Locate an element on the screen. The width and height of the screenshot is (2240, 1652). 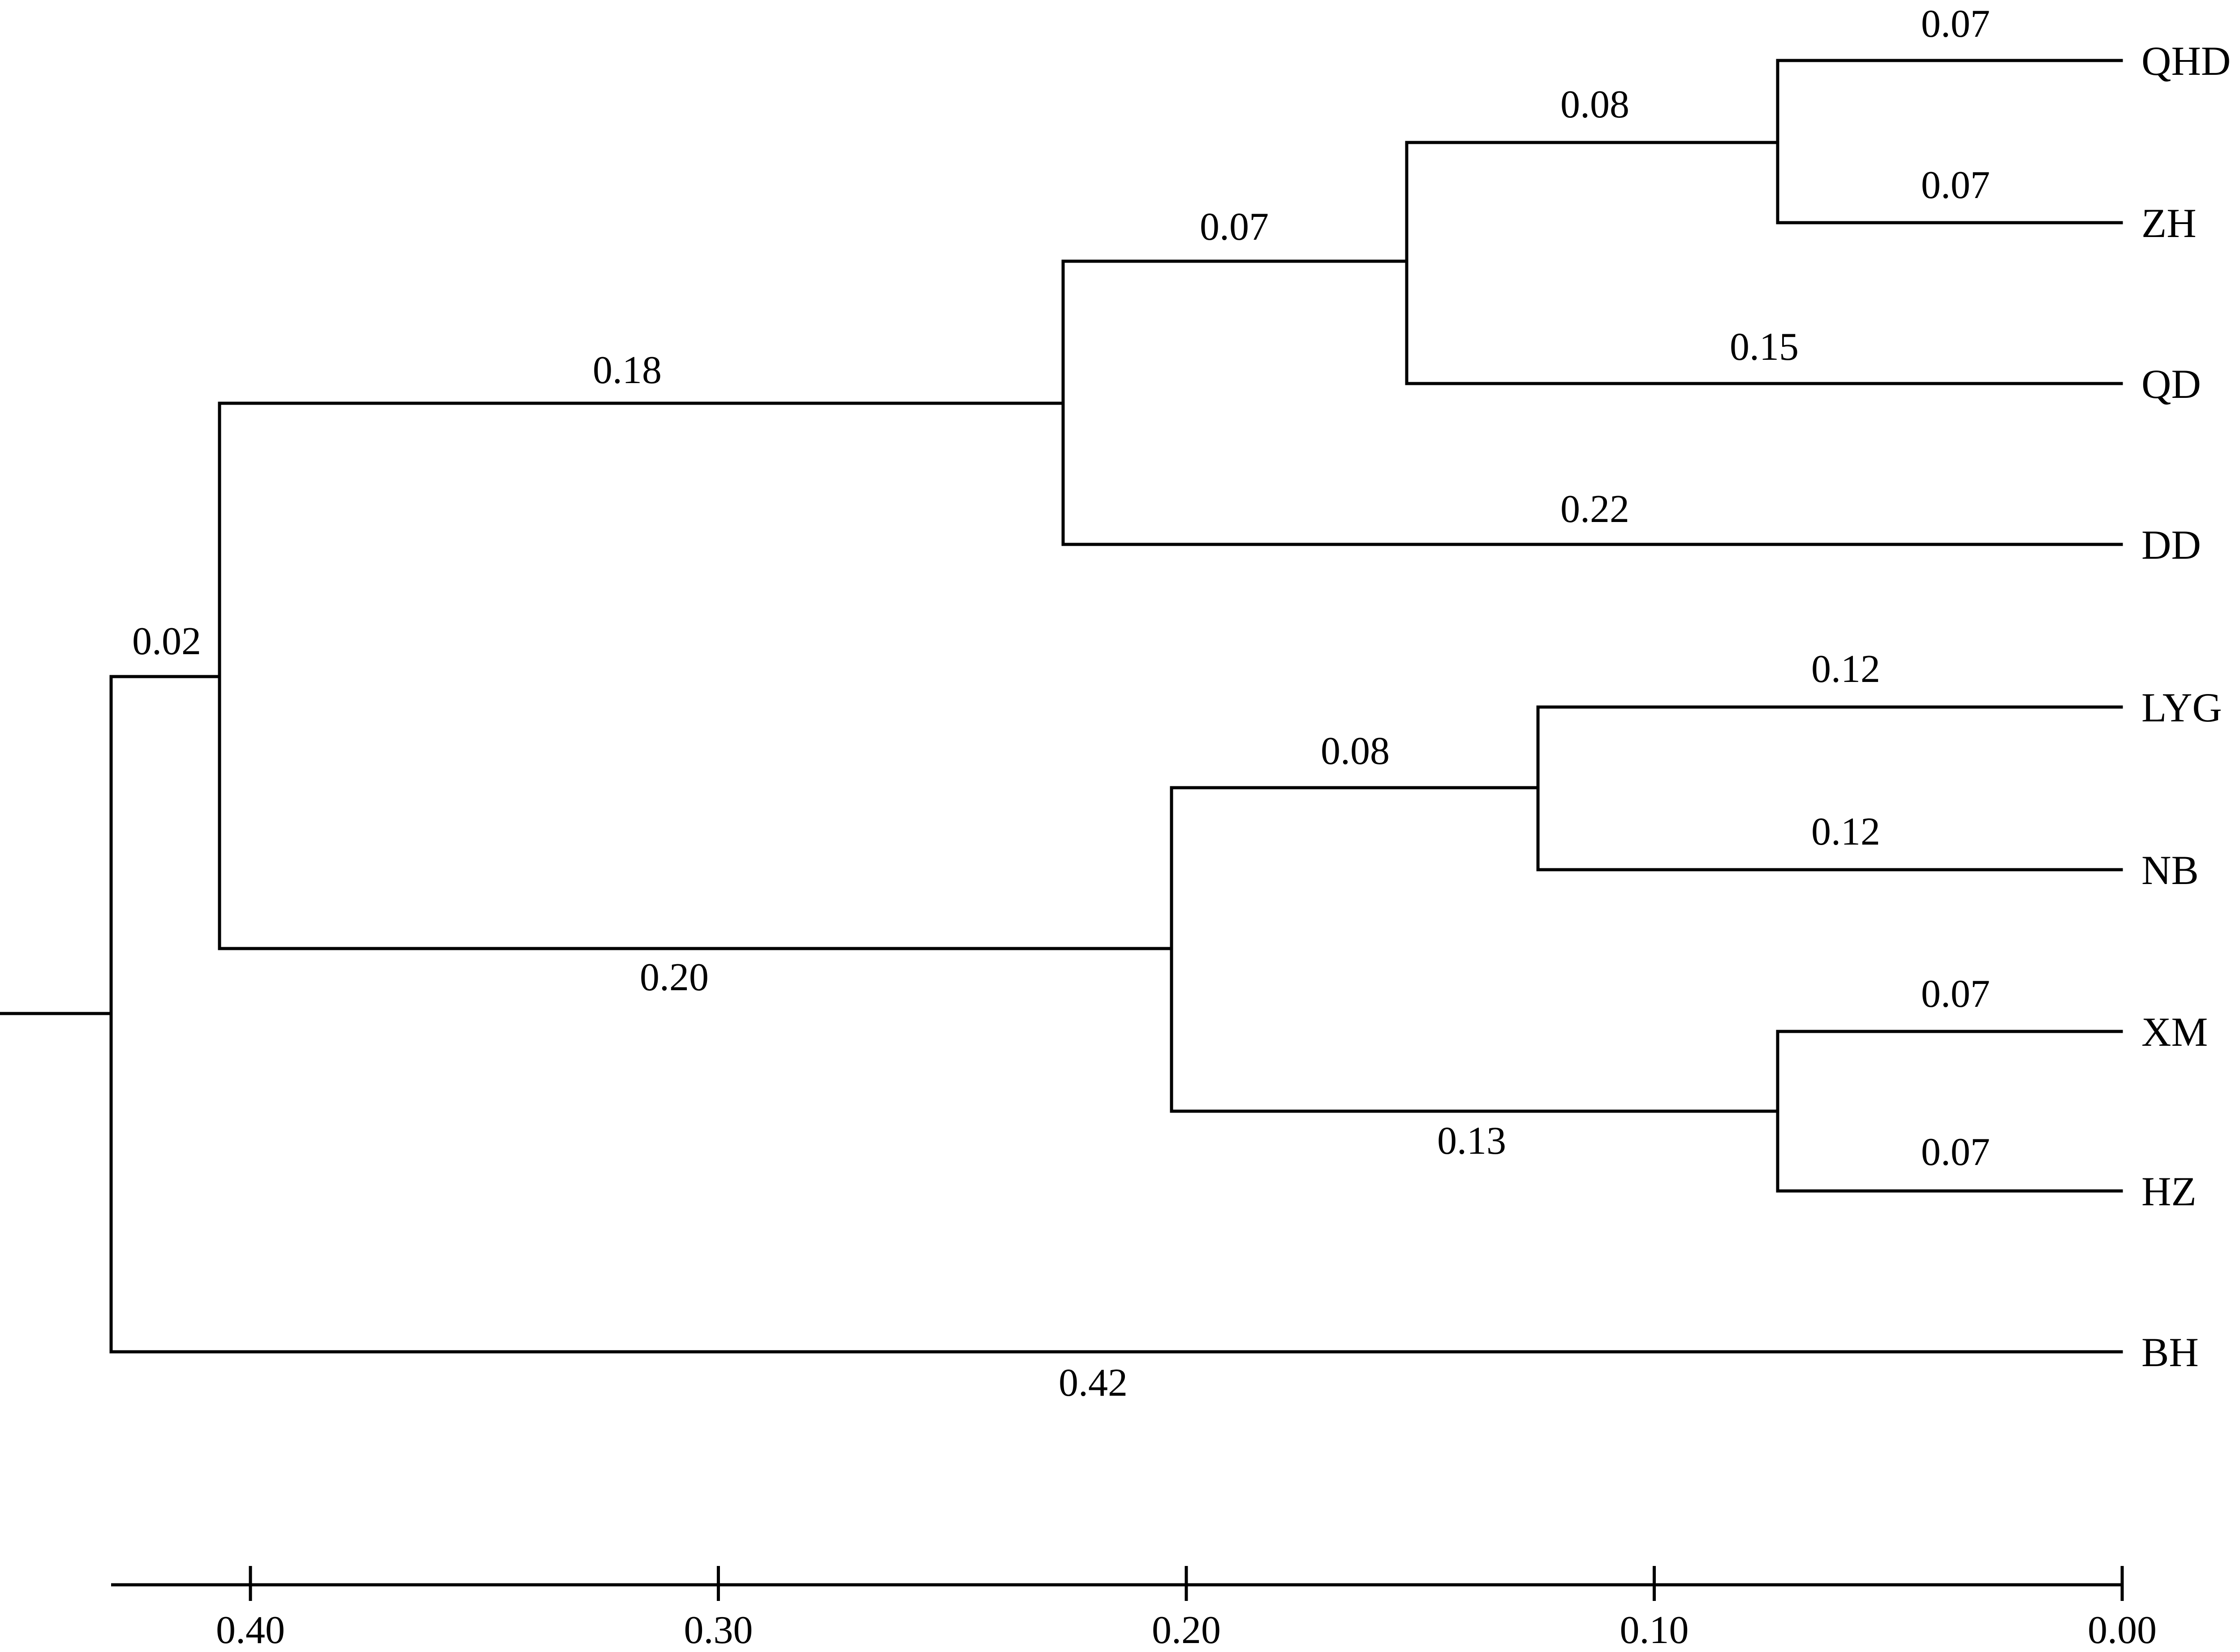
label-main-to-b: 0.20 is located at coordinates (674, 978).